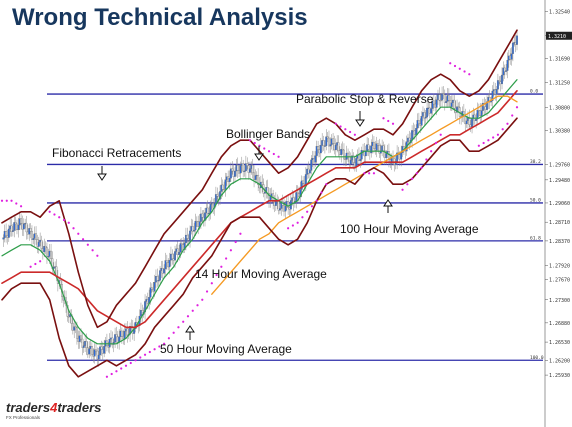  I want to click on annotation-bollinger: Bollinger Bands, so click(268, 134).